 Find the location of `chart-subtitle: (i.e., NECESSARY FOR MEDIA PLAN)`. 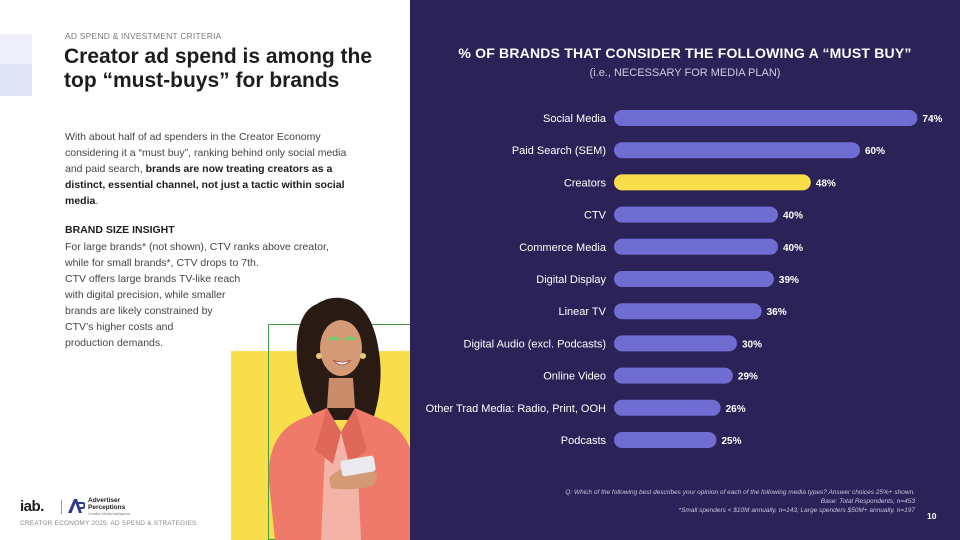

chart-subtitle: (i.e., NECESSARY FOR MEDIA PLAN) is located at coordinates (685, 73).